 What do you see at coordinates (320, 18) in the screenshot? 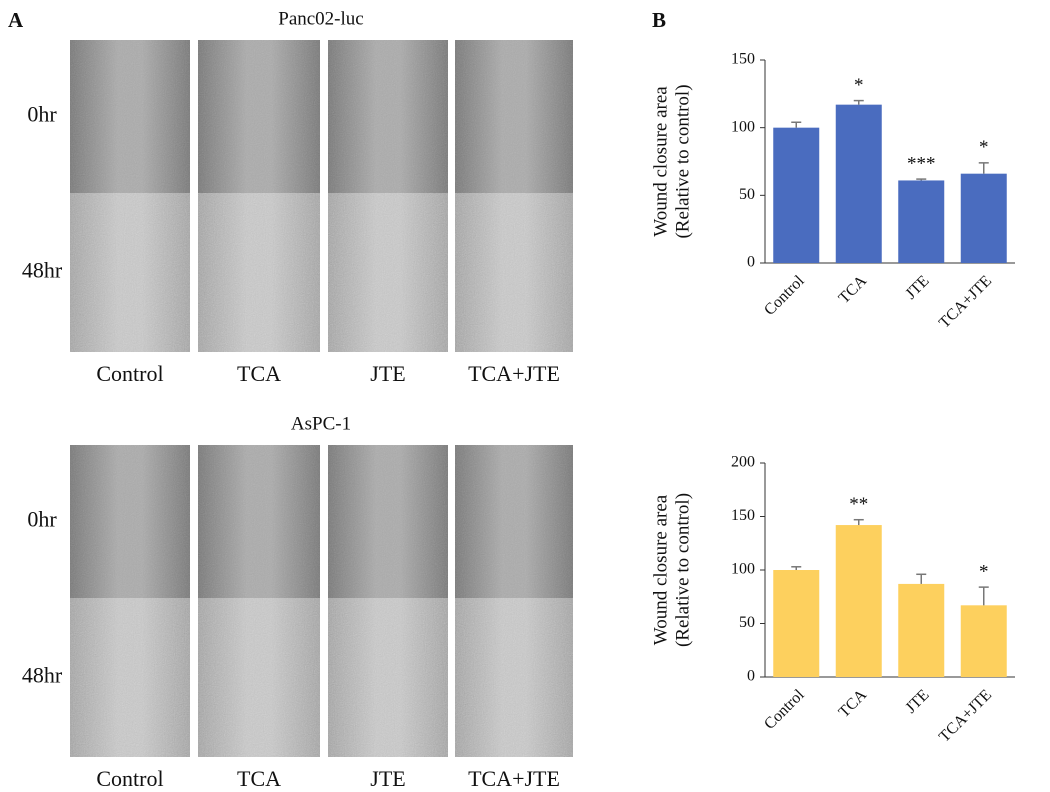
I see `block-title: Panc02-luc` at bounding box center [320, 18].